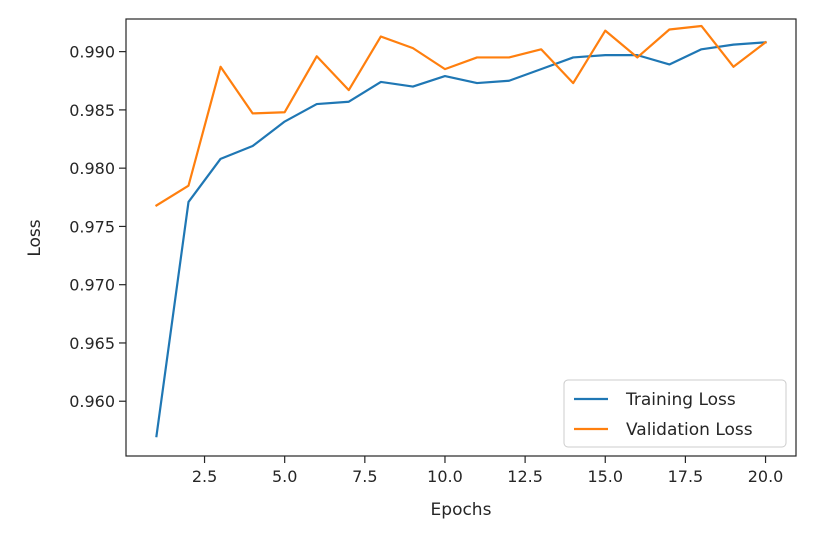 The height and width of the screenshot is (542, 832). Describe the element at coordinates (92, 52) in the screenshot. I see `y-tick-label: 0.990` at that location.